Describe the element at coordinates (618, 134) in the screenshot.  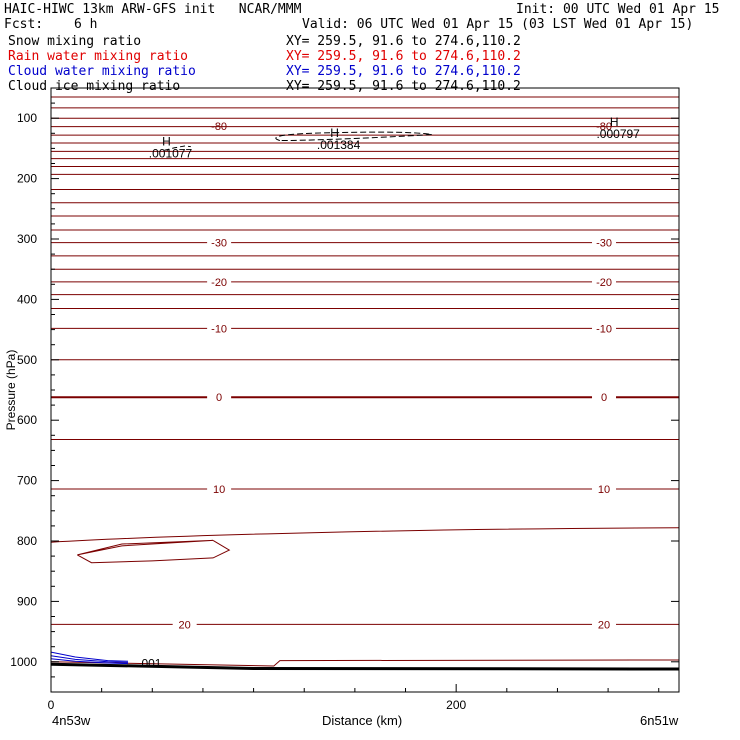
I see `cloud-ice-max-value: .000797` at that location.